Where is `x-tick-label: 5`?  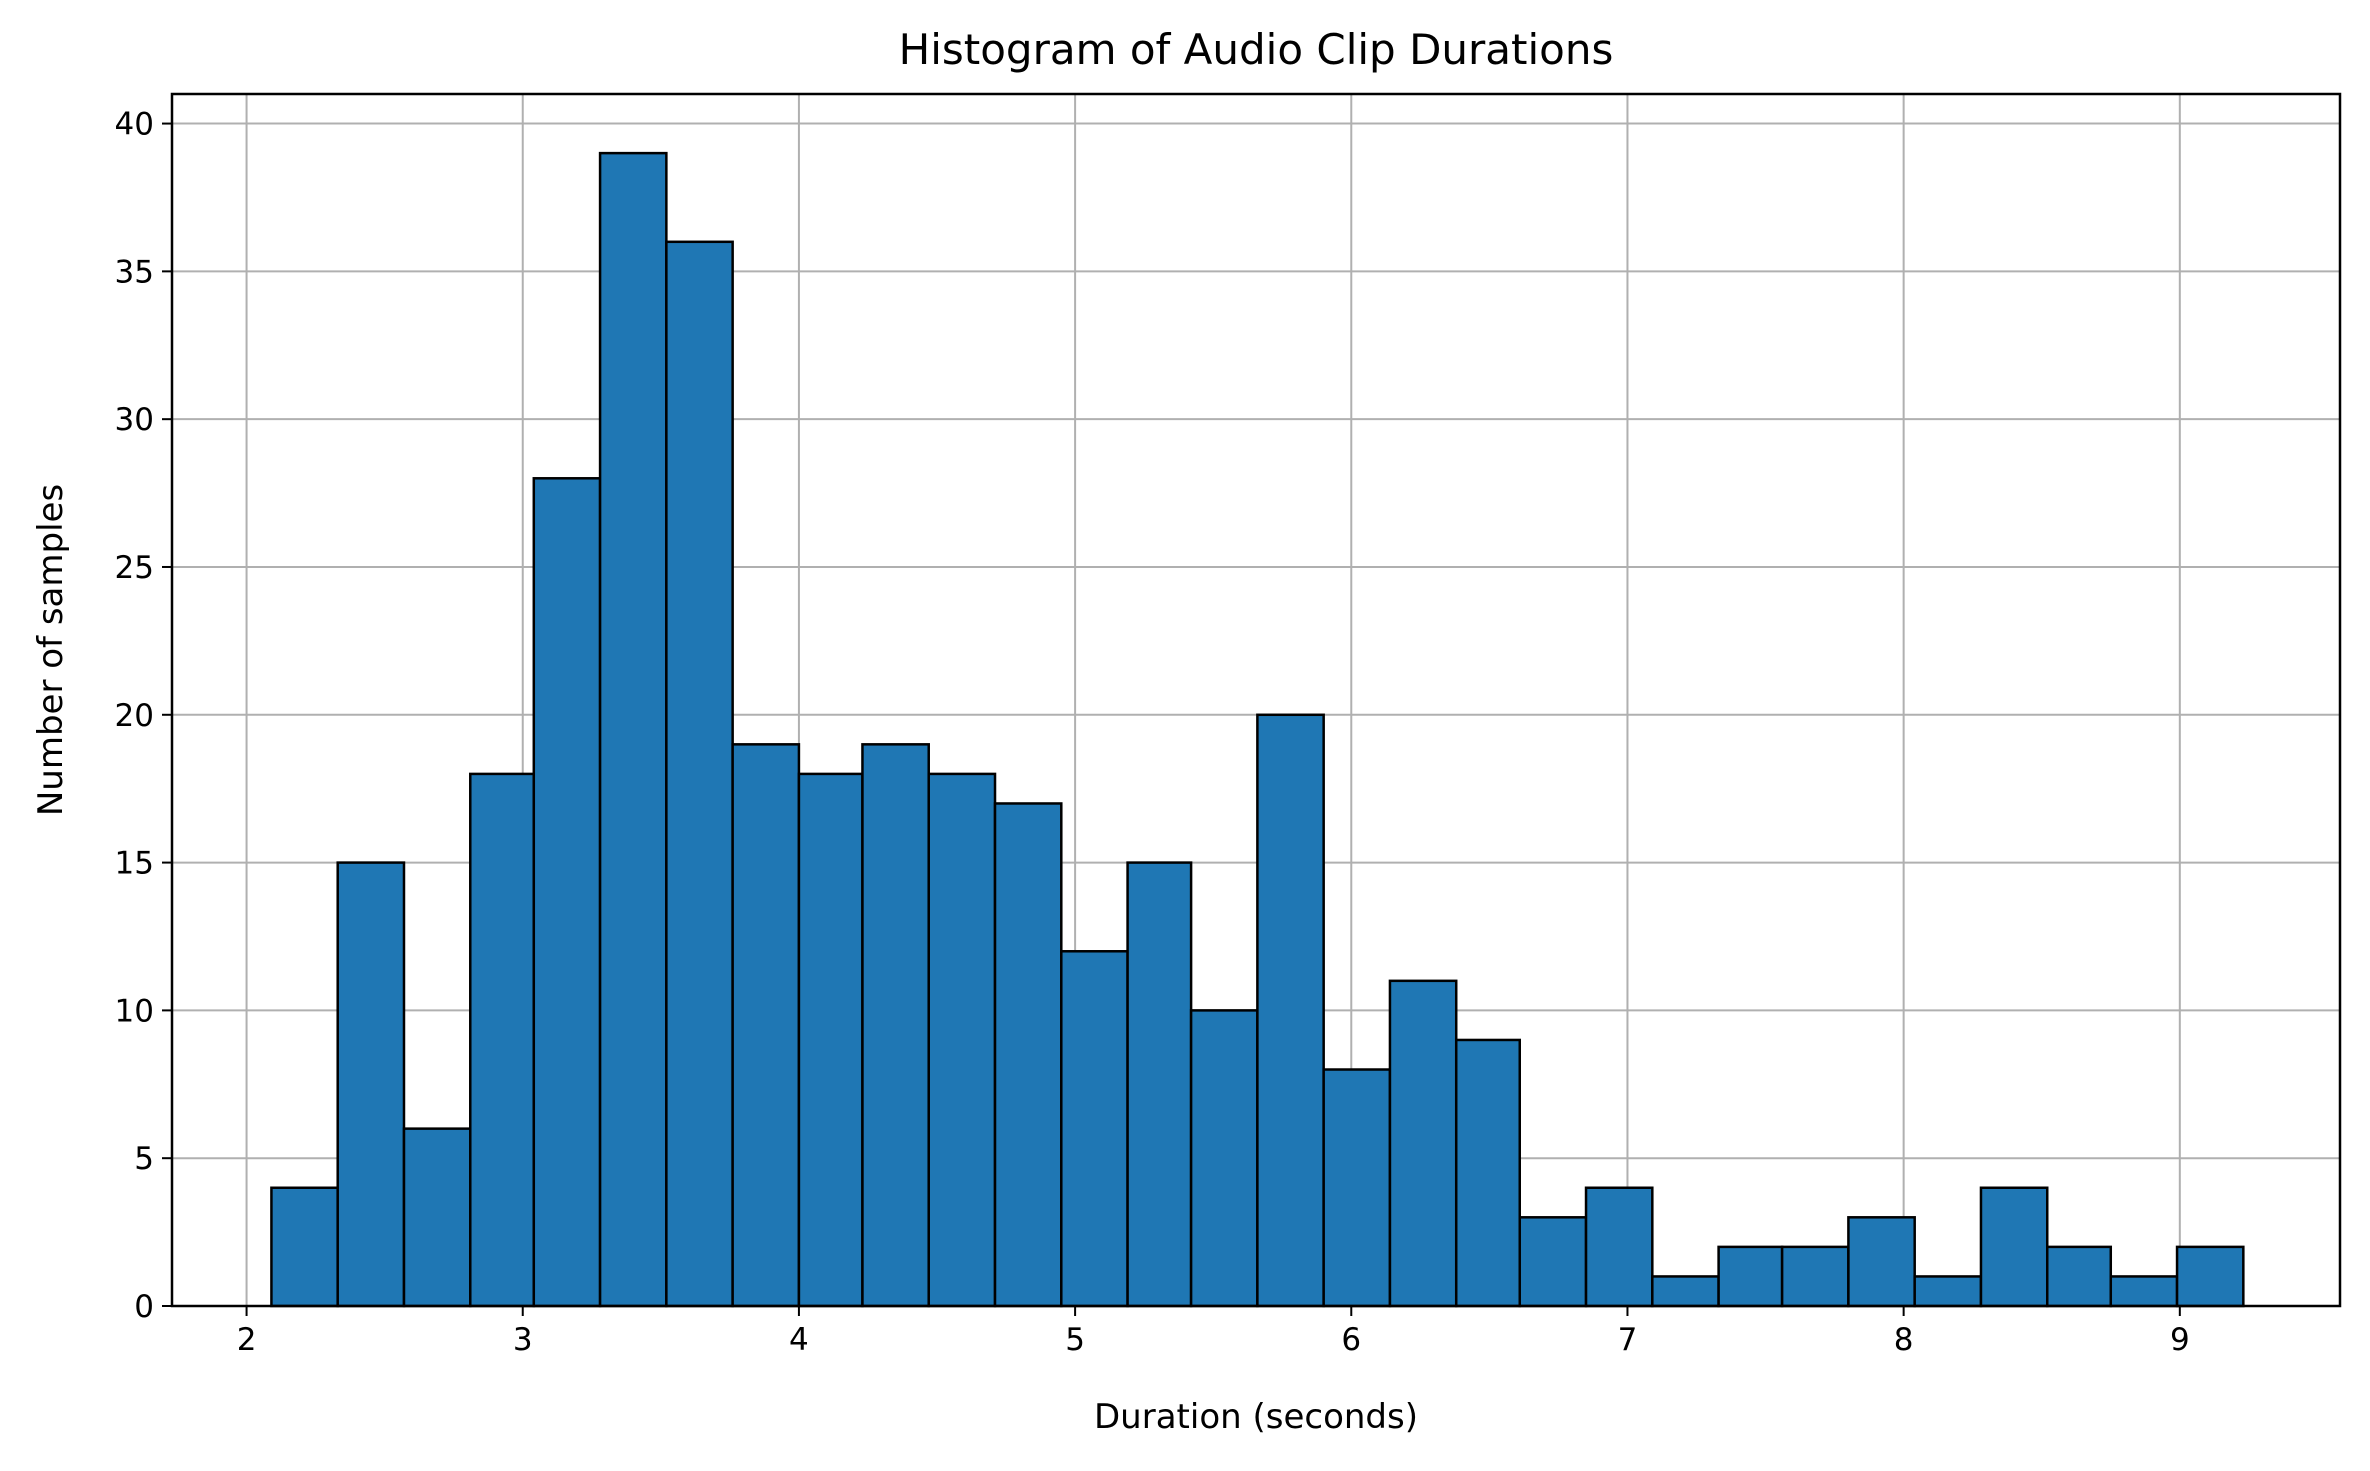
x-tick-label: 5 is located at coordinates (1075, 1340).